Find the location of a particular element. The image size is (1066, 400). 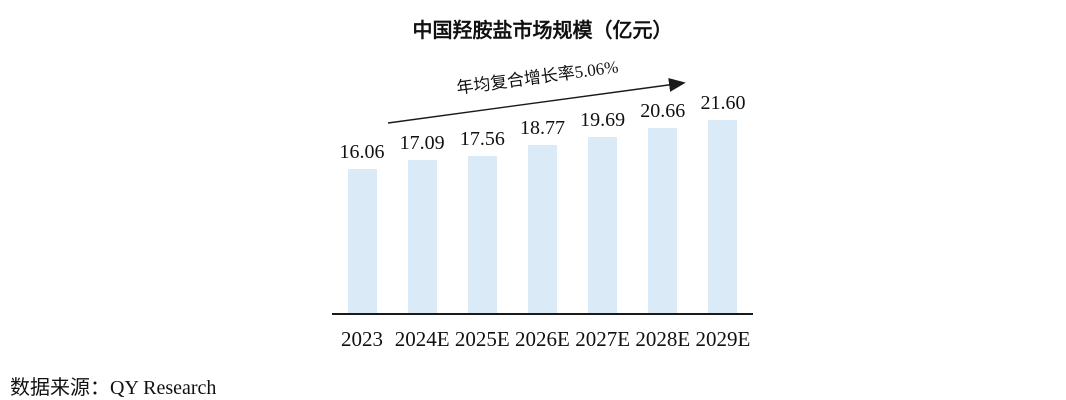

bar-value-label: 17.56 is located at coordinates (482, 138).